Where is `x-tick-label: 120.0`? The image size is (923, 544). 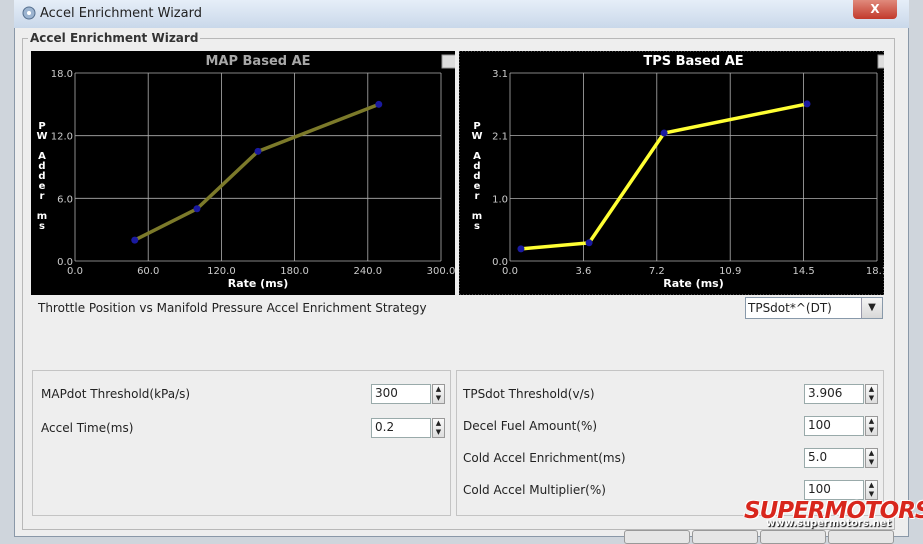
x-tick-label: 120.0 is located at coordinates (221, 271).